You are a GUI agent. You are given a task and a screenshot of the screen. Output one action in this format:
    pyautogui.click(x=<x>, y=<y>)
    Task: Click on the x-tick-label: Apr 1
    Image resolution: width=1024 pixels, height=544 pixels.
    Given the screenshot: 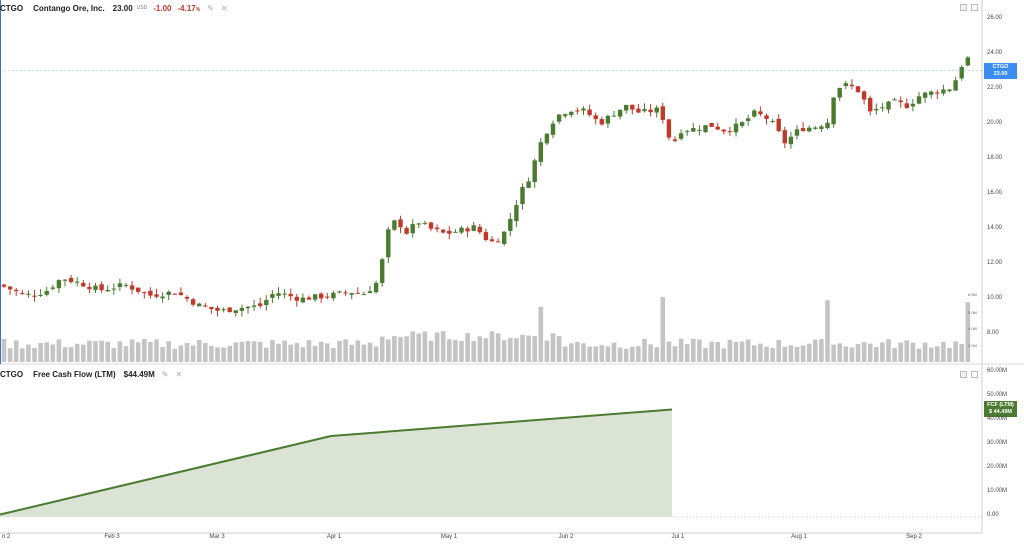 What is the action you would take?
    pyautogui.click(x=334, y=537)
    